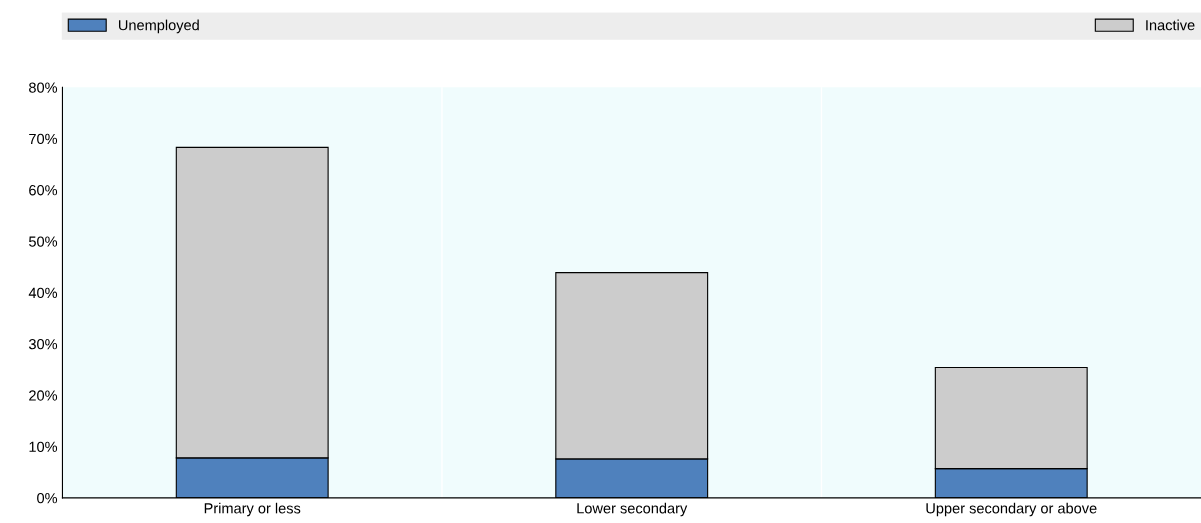 This screenshot has height=523, width=1201. Describe the element at coordinates (158, 26) in the screenshot. I see `legend-label: Unemployed` at that location.